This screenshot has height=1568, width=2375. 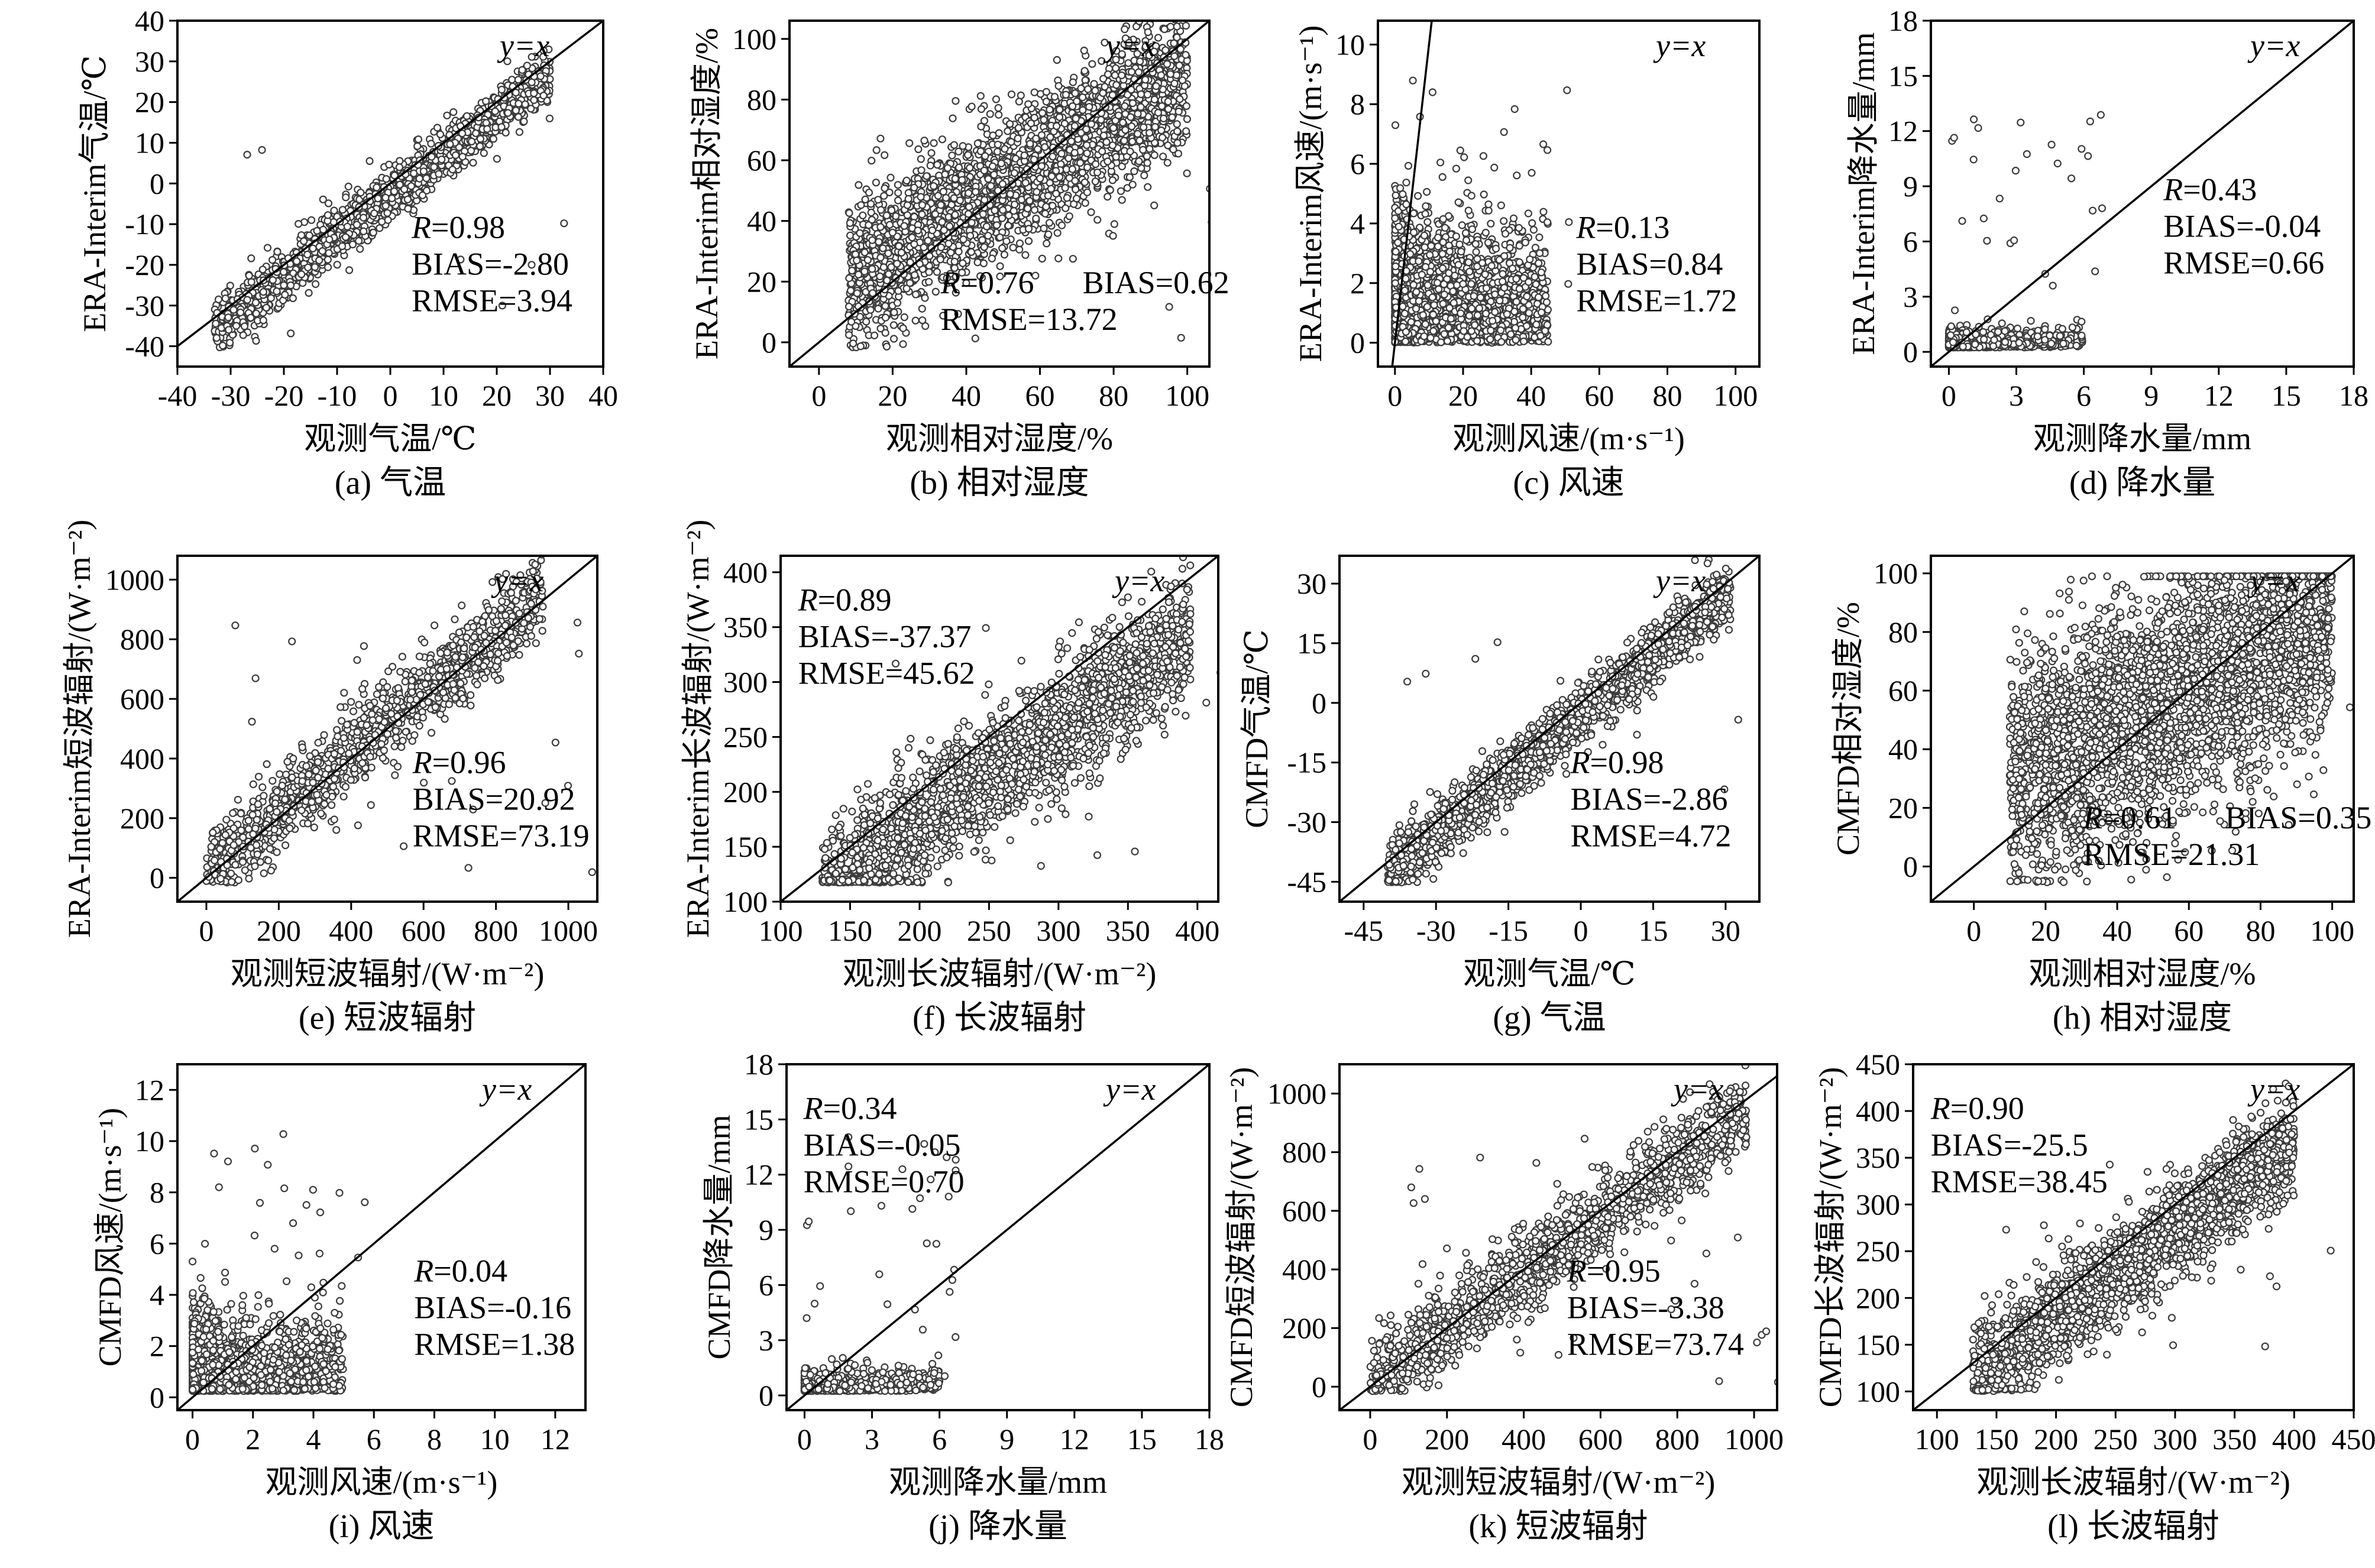 I want to click on reference-line-label: y=x, so click(x=1129, y=45).